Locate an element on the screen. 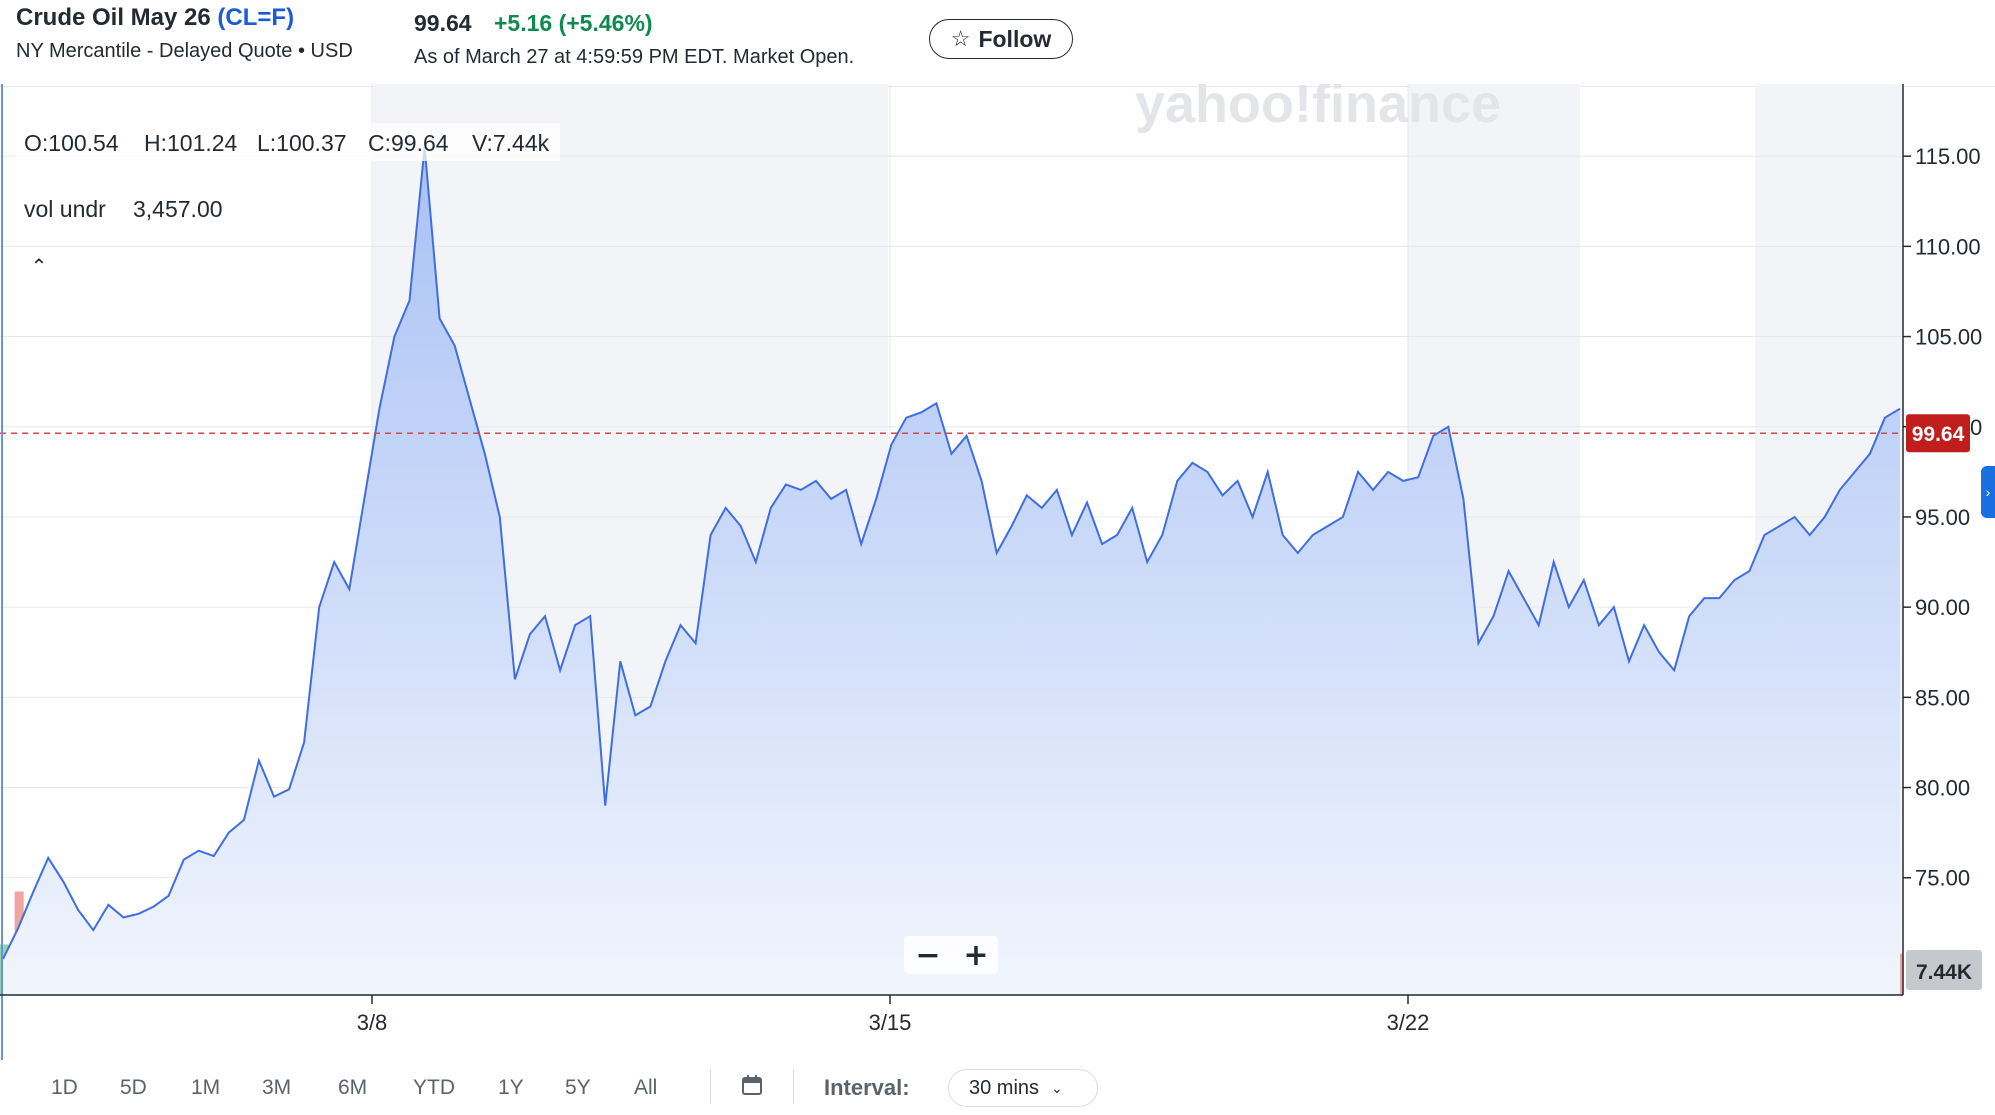 The width and height of the screenshot is (1995, 1115). volume-tag-label: 7.44K is located at coordinates (1944, 972).